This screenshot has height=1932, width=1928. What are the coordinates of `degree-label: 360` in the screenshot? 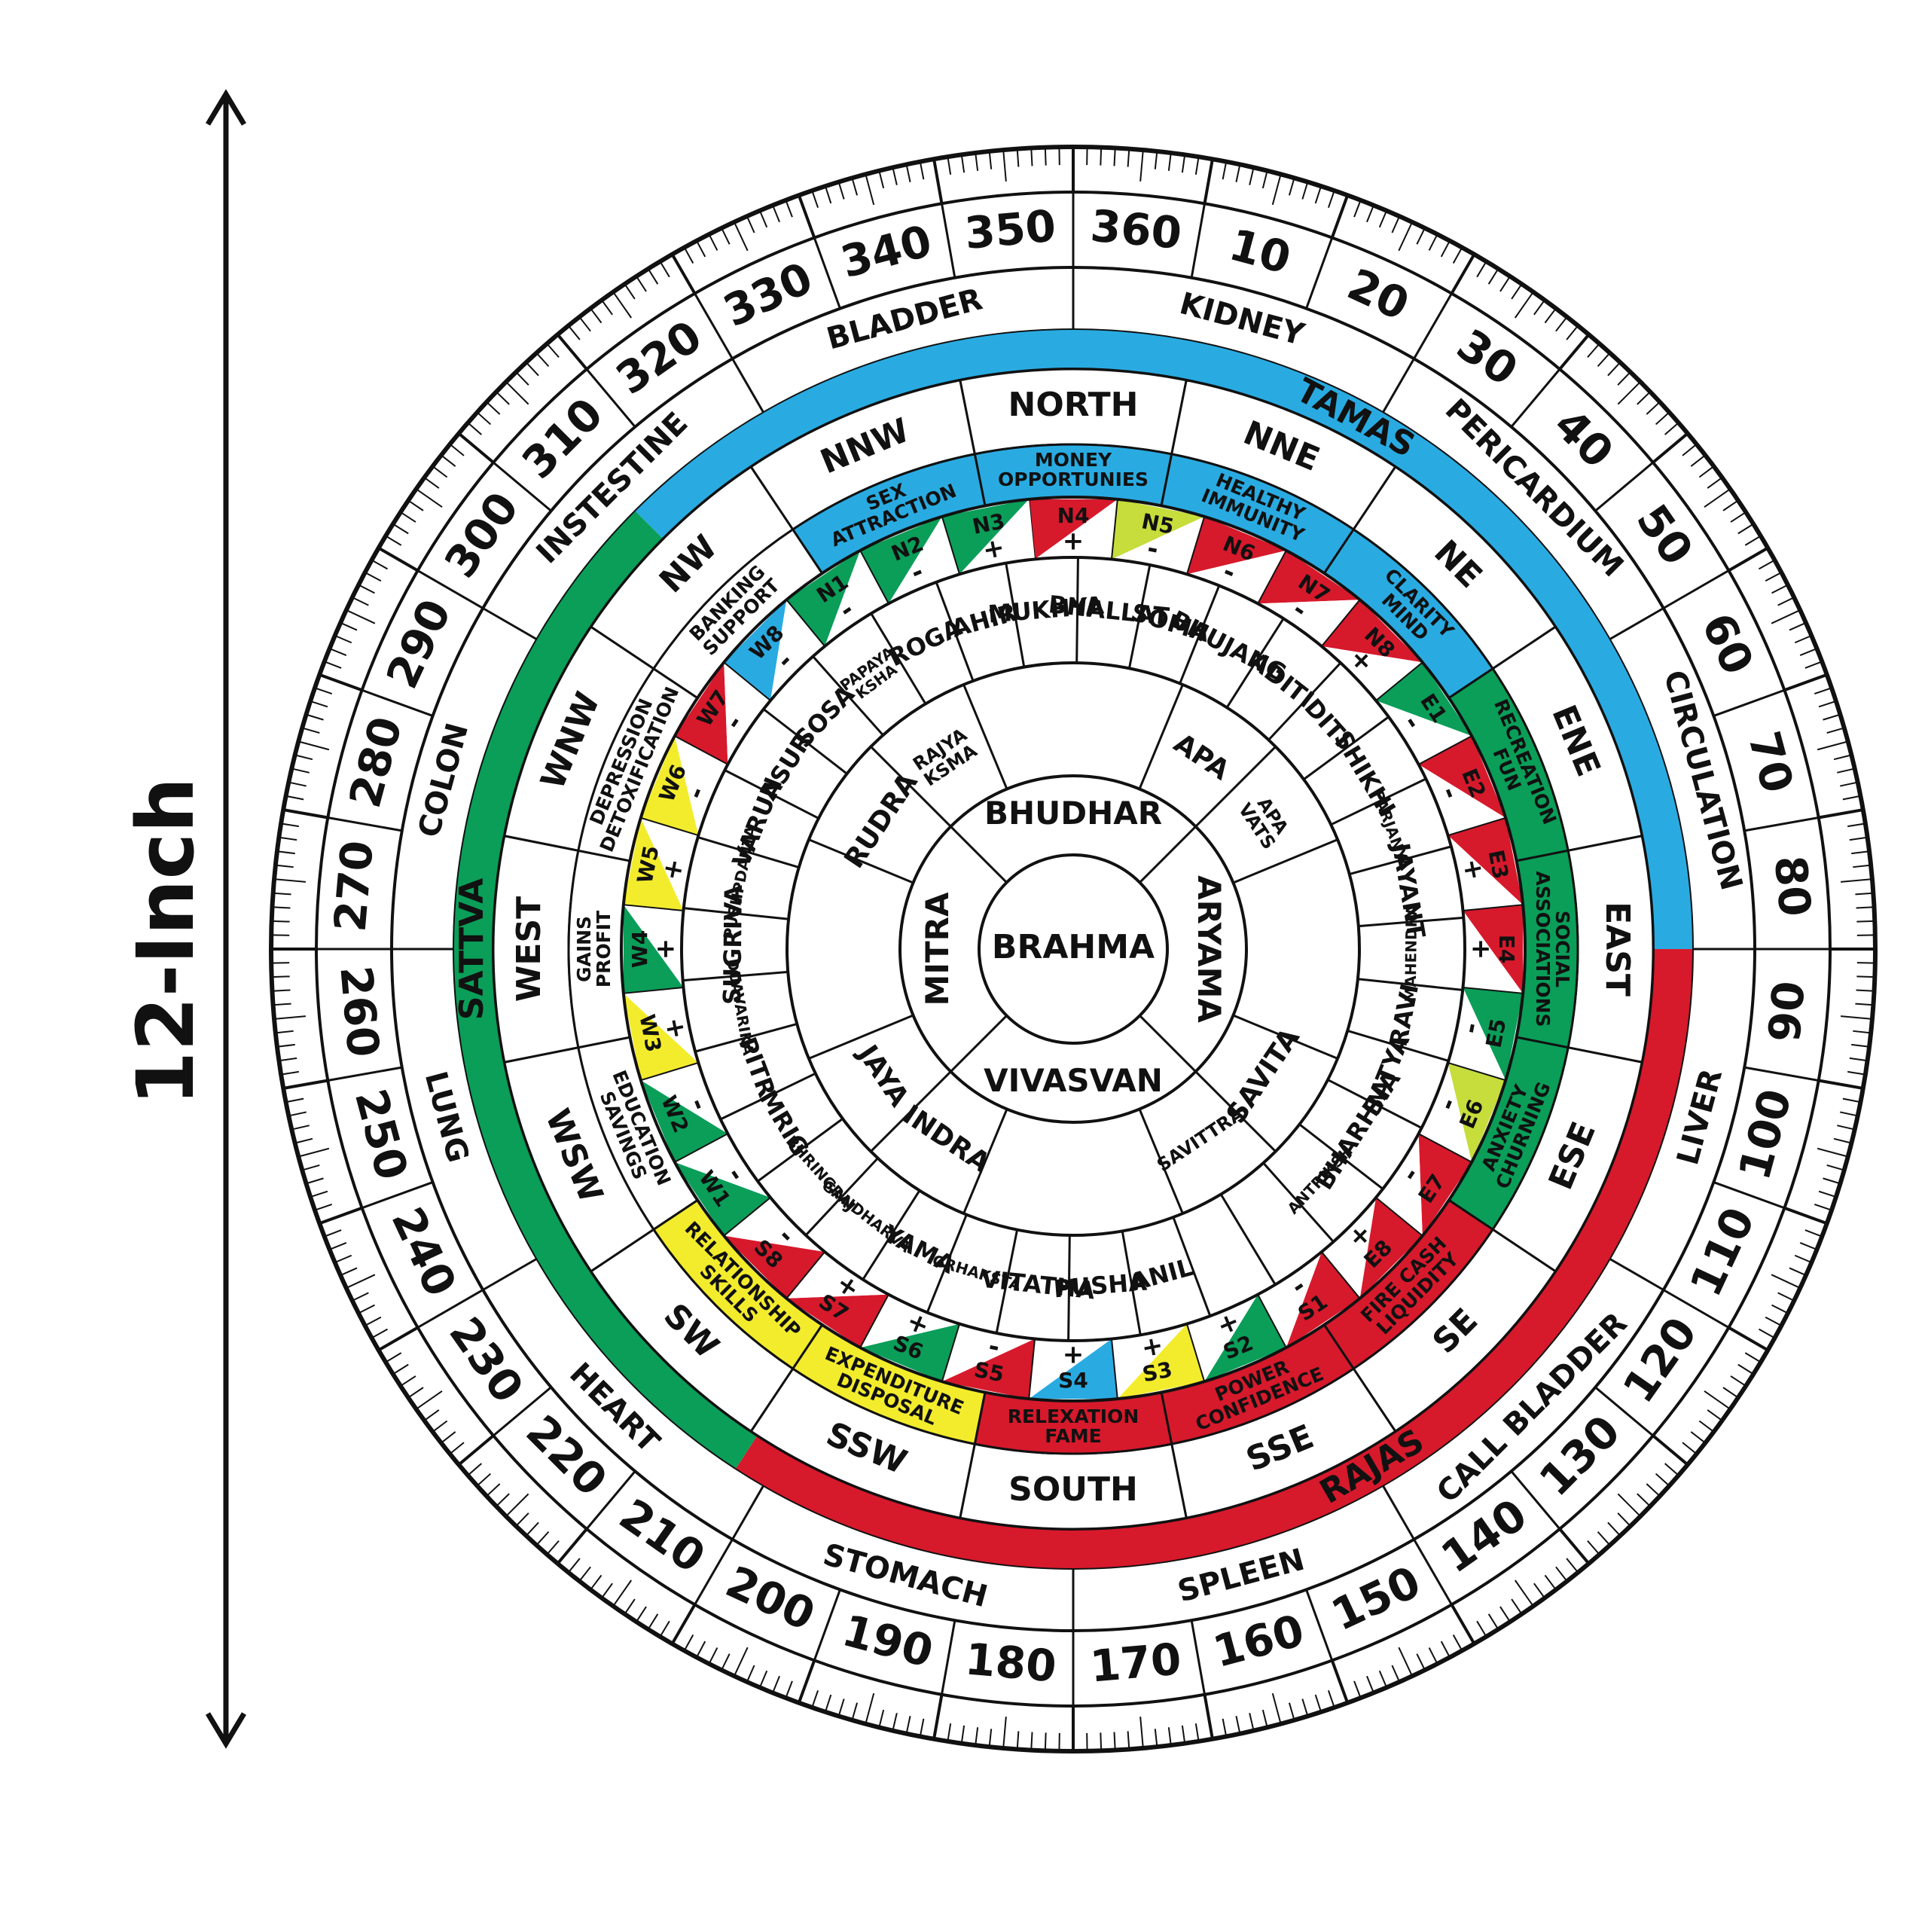 It's located at (1136, 230).